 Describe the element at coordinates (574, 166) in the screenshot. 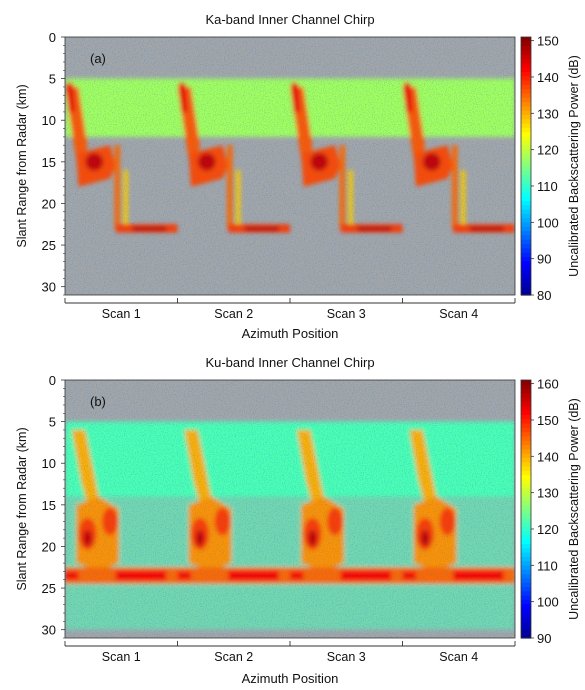

I see `colorbar-label-a: Uncalibrated Backscattering Power (dB)` at that location.